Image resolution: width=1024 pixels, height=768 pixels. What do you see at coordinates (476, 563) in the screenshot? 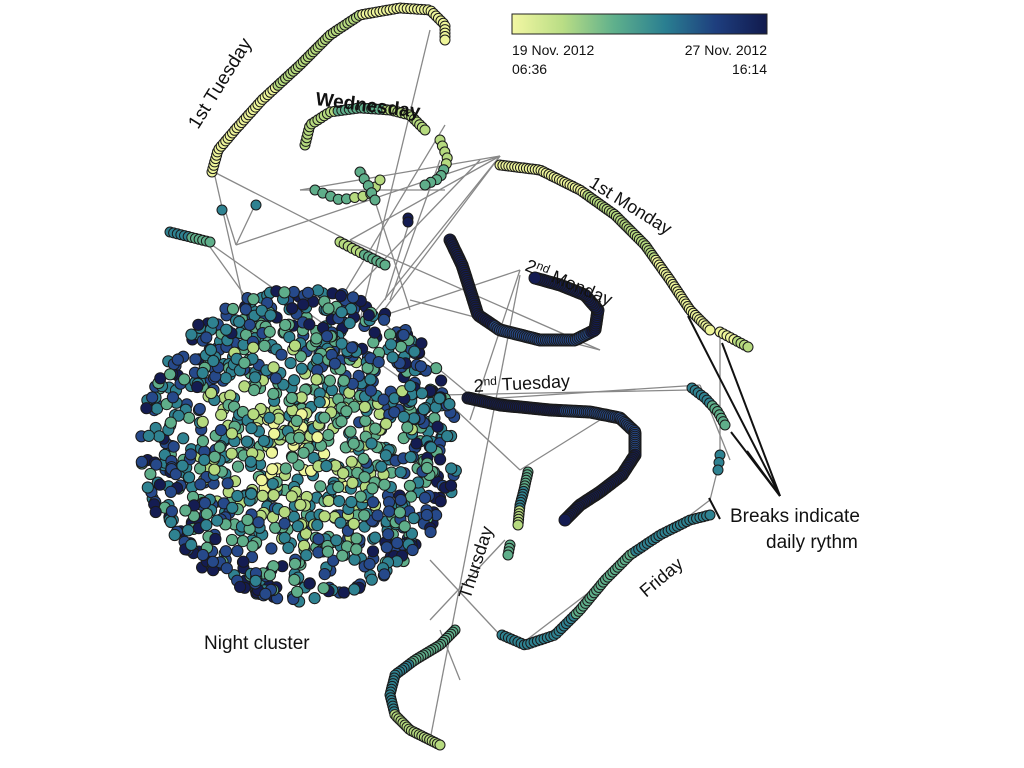
I see `label-thursday: Thursday` at bounding box center [476, 563].